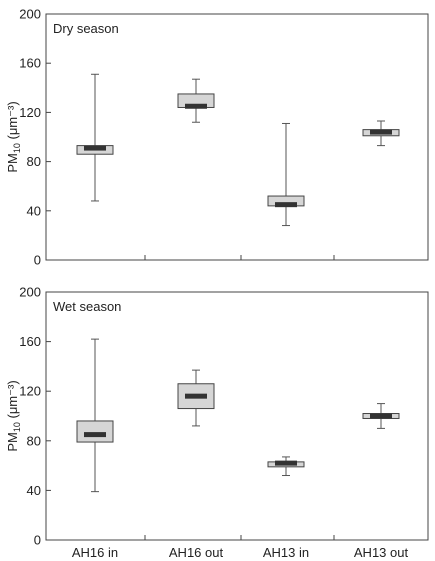 The width and height of the screenshot is (435, 561). I want to click on iqr-box, so click(95, 431).